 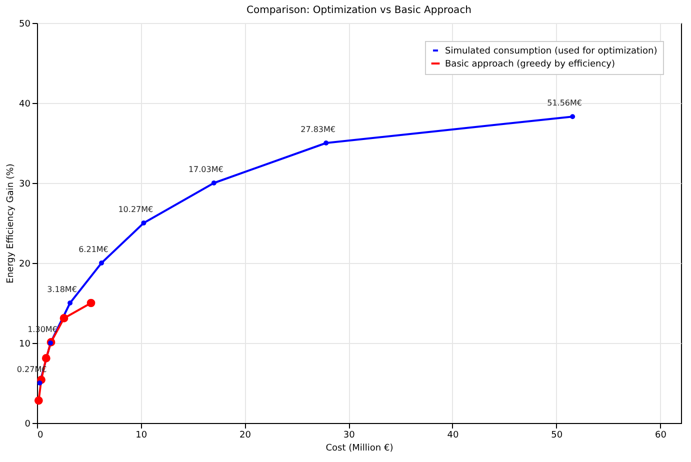 I want to click on y-tick-label: 10, so click(x=25, y=345).